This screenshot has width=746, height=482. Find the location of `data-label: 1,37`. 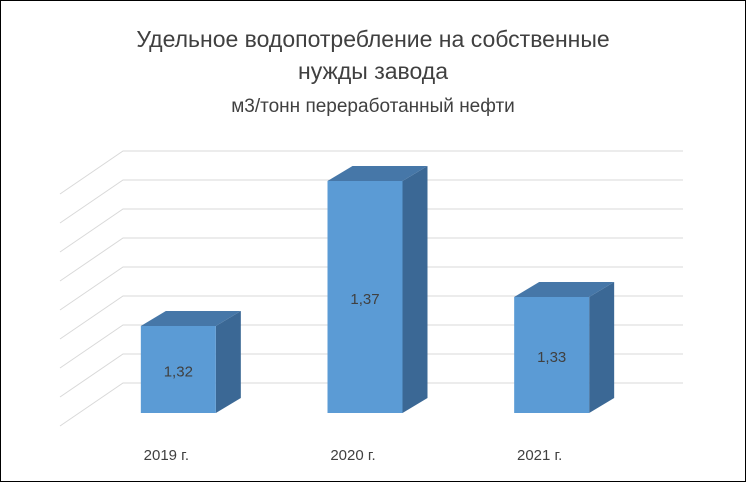

data-label: 1,37 is located at coordinates (364, 299).